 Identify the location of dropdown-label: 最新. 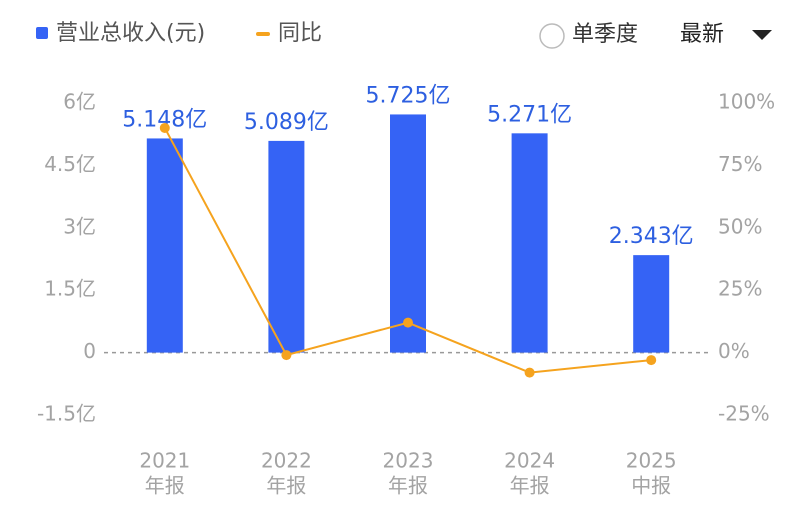
(702, 34).